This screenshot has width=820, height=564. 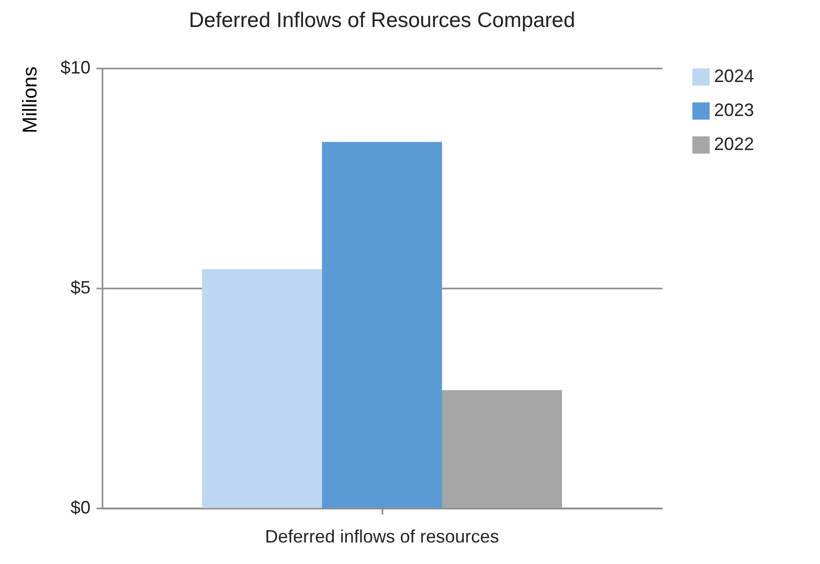 What do you see at coordinates (80, 288) in the screenshot?
I see `y-tick-label: $5` at bounding box center [80, 288].